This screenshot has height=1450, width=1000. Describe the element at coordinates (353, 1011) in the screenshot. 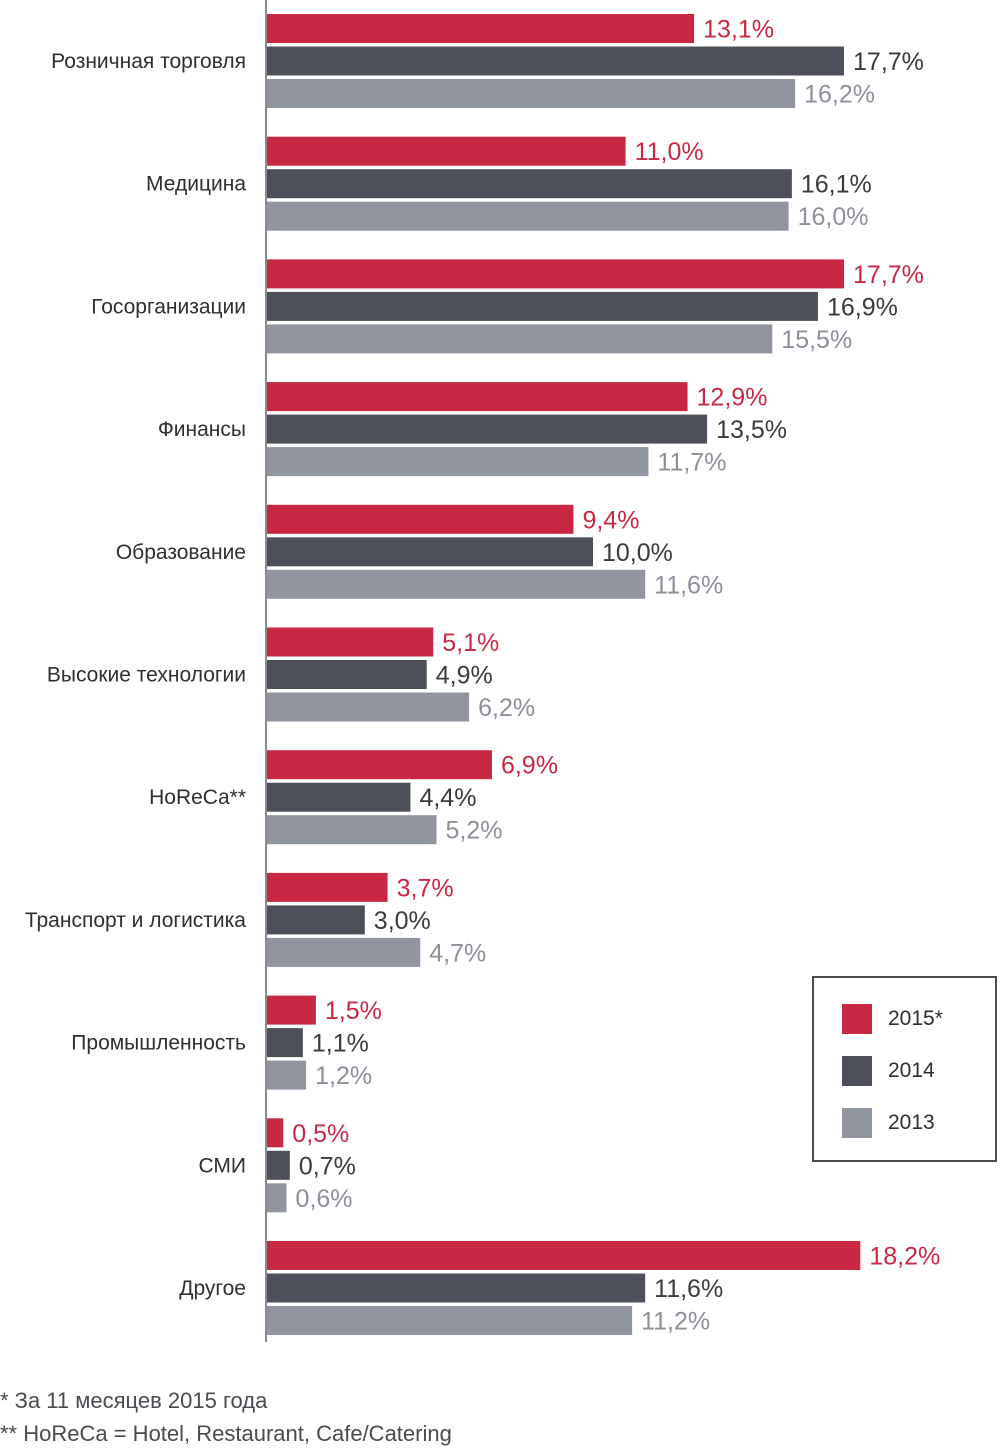

I see `value-label-2015-cat-8: 1,5%` at that location.